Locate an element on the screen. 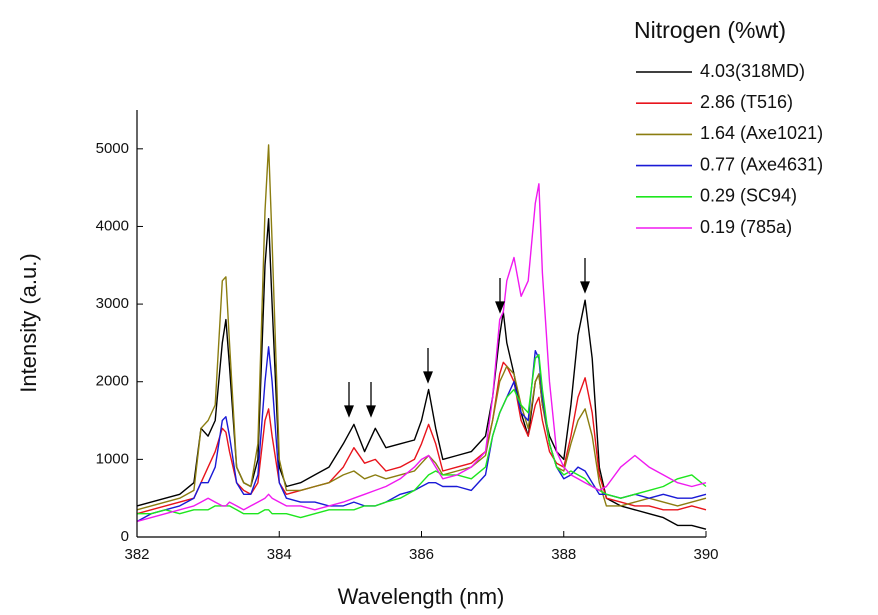 This screenshot has height=615, width=878. legend-label: 4.03(318MD) is located at coordinates (752, 71).